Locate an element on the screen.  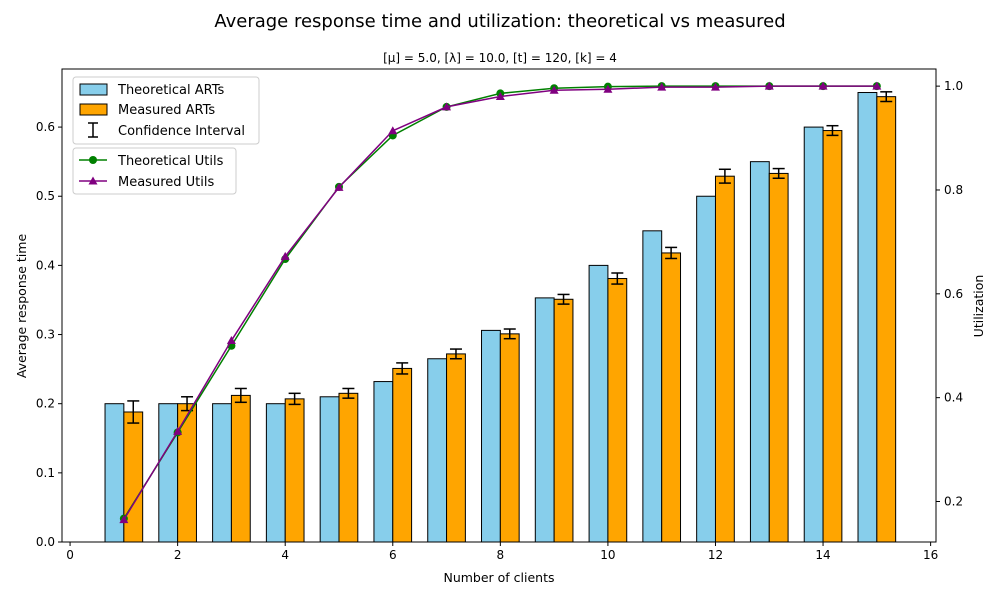
legend-swatch-theoretical-arts is located at coordinates (93, 89).